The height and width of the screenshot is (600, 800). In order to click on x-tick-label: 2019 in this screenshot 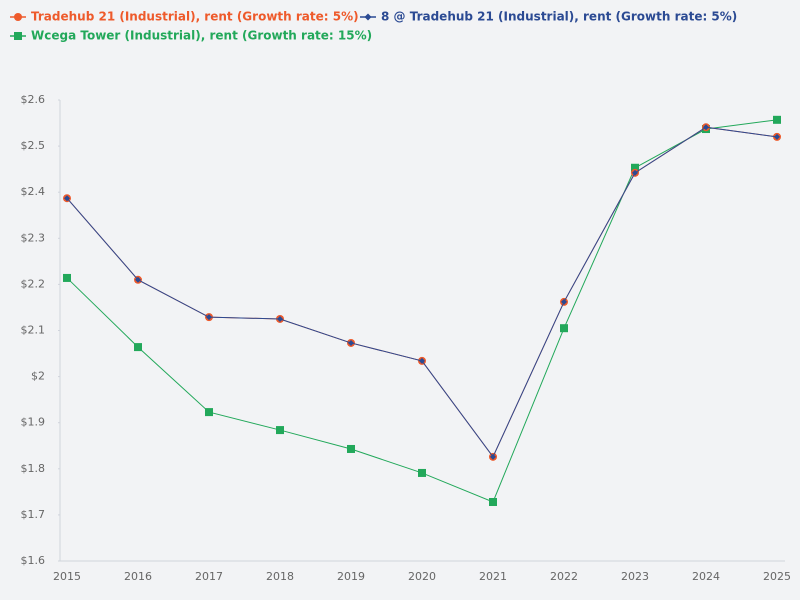, I will do `click(351, 576)`.